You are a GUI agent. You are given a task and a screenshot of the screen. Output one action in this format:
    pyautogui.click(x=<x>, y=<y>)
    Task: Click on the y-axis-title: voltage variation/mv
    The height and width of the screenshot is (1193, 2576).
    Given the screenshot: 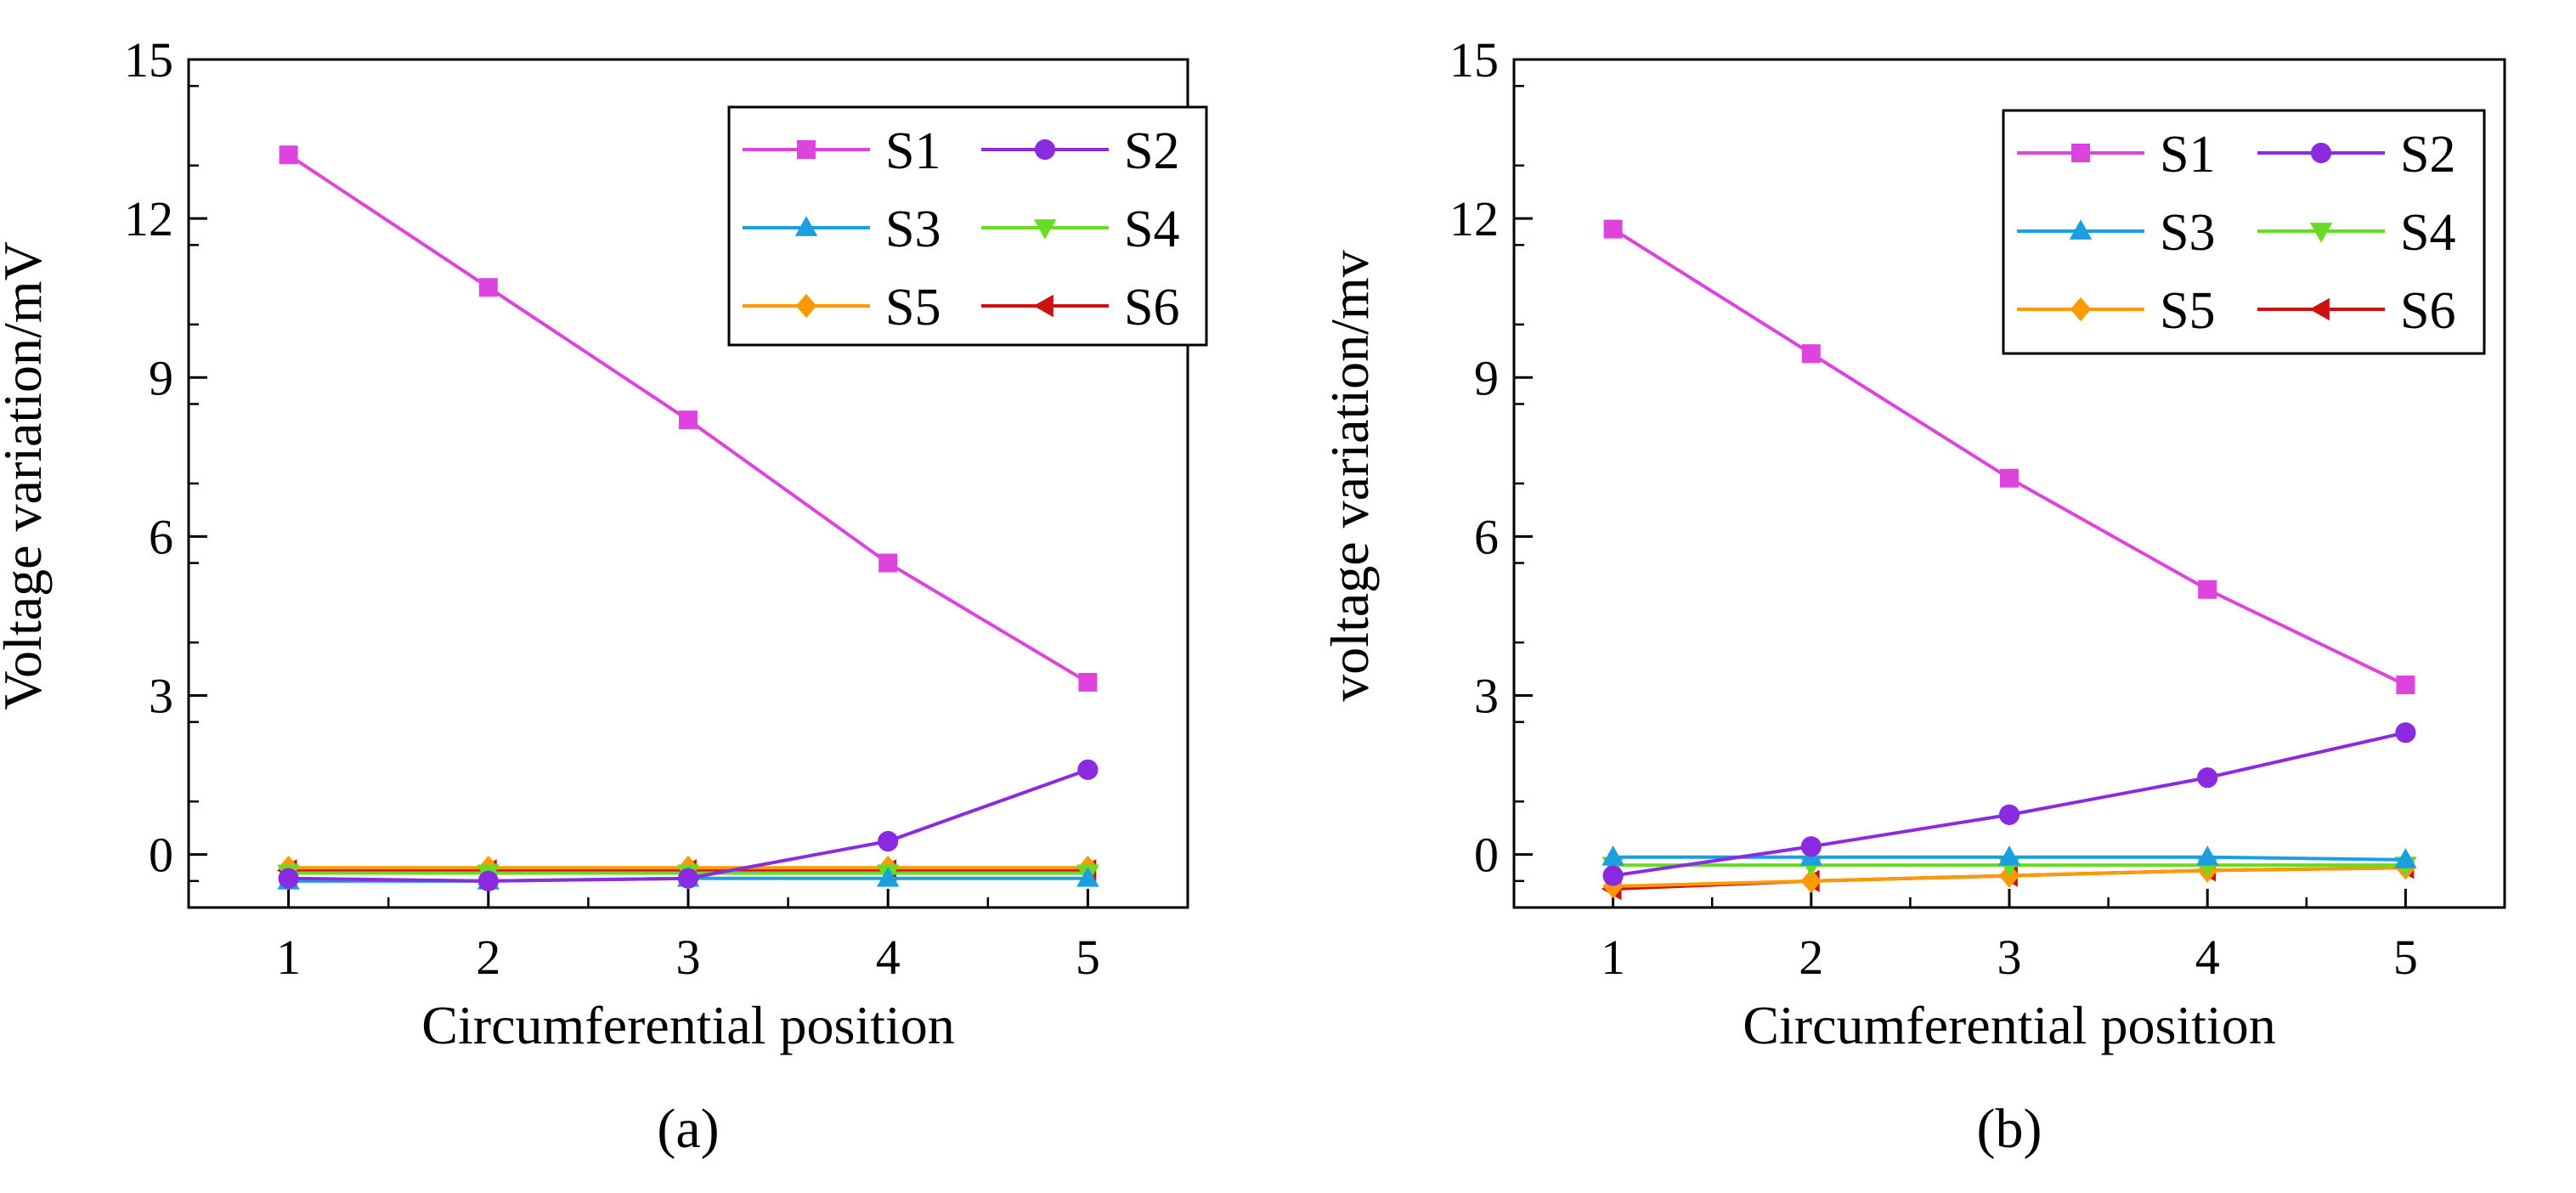 What is the action you would take?
    pyautogui.click(x=1349, y=476)
    